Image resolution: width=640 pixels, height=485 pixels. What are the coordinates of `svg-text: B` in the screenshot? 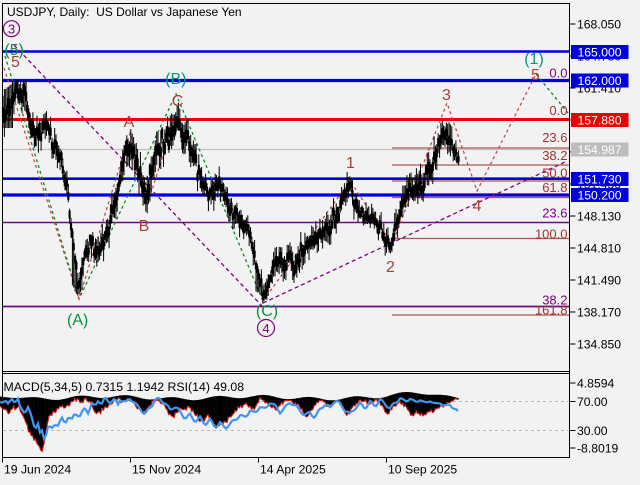 It's located at (144, 226).